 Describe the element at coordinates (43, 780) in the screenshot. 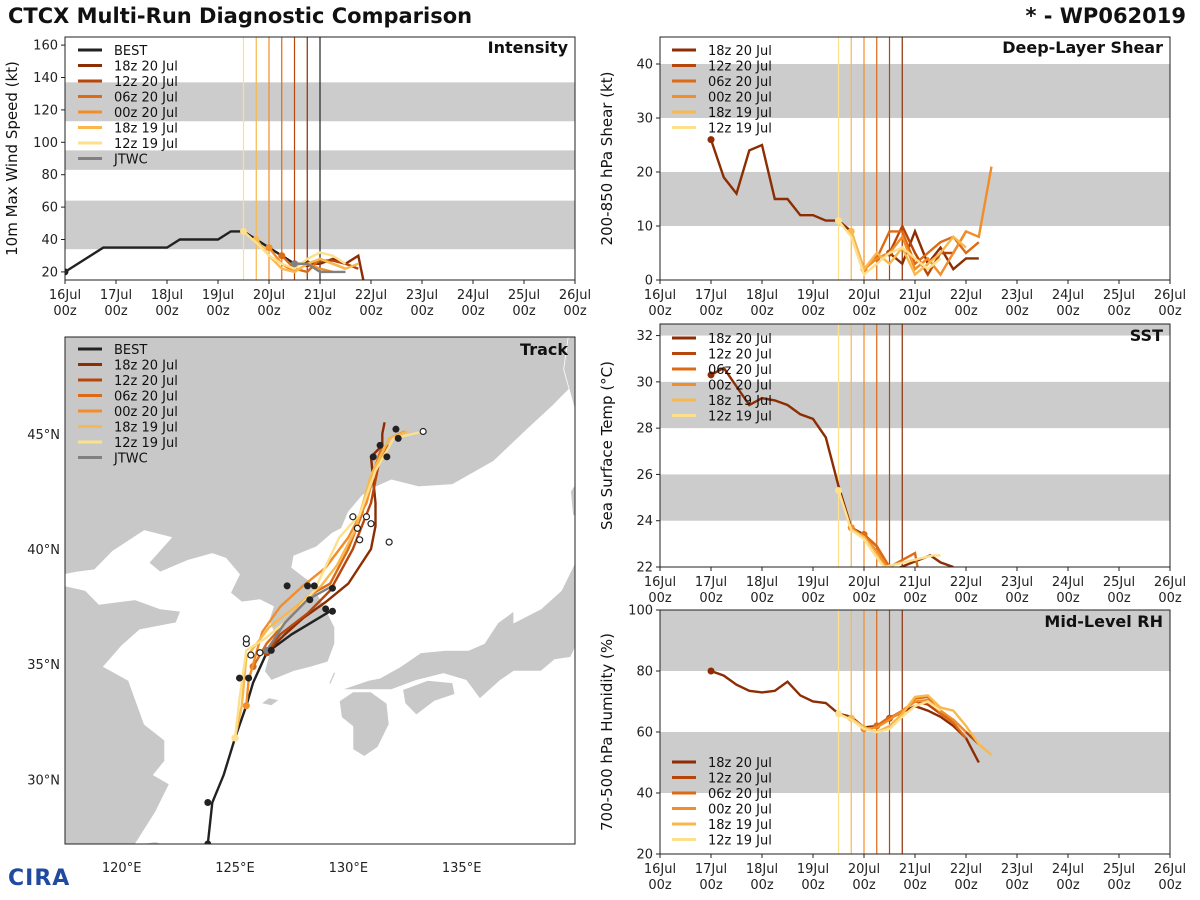

I see `track-lat-label: 30°N` at that location.